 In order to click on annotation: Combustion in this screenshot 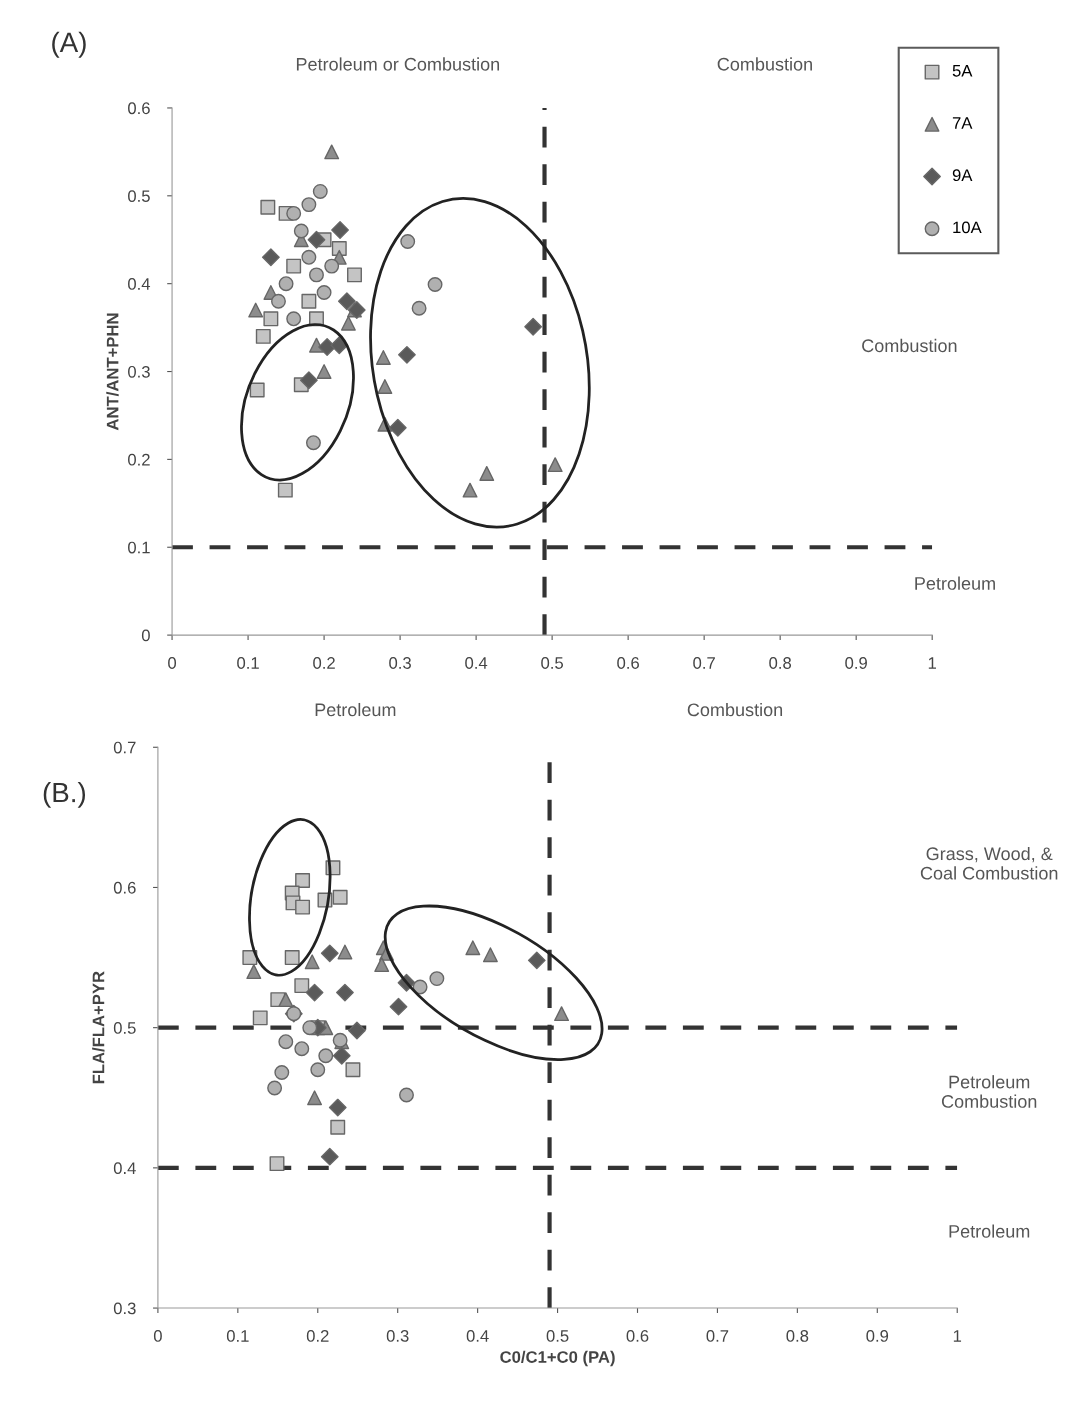, I will do `click(909, 345)`.